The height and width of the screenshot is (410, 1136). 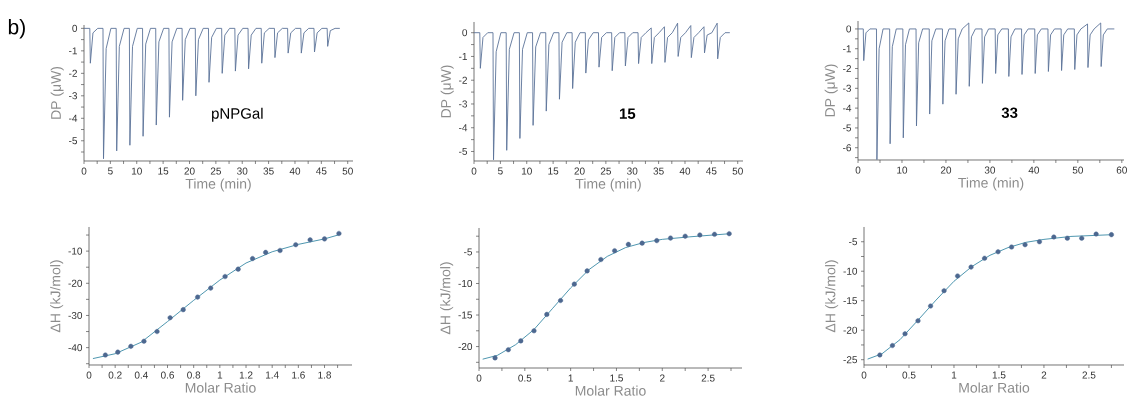 I want to click on y-tick-label: -6, so click(x=847, y=148).